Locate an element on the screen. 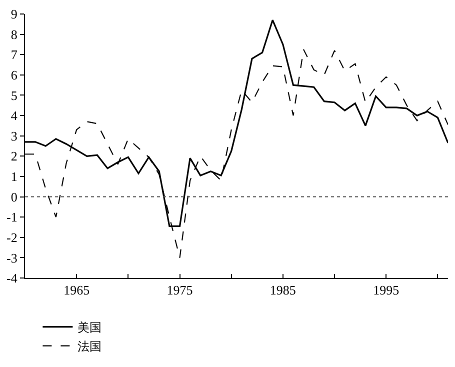  x-tick-label: 1995 is located at coordinates (386, 290).